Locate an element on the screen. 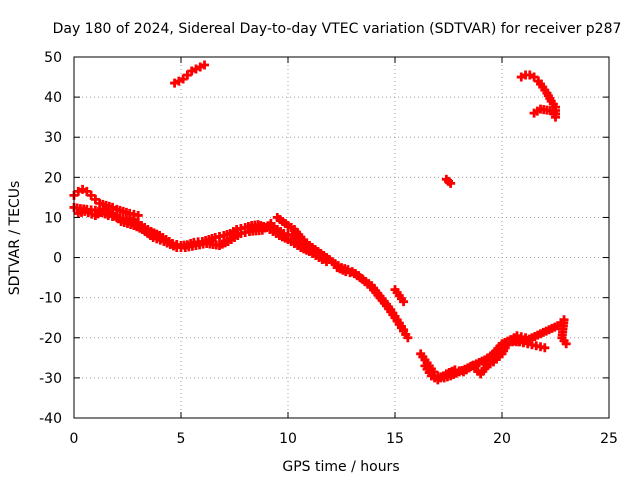 This screenshot has width=640, height=480. x-tick-label: 25 is located at coordinates (609, 439).